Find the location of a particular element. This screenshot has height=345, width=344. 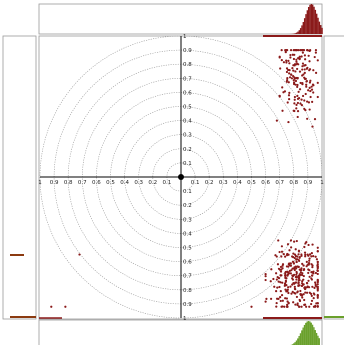

y-tick-label: 0.4 is located at coordinates (187, 122).